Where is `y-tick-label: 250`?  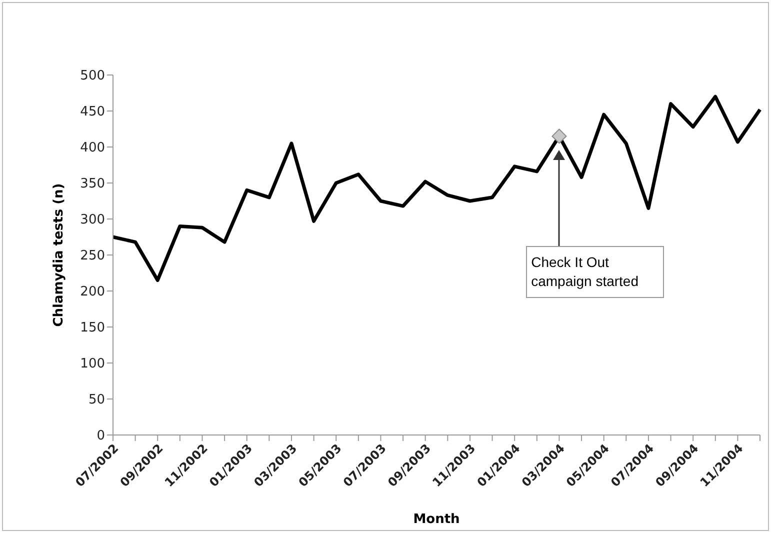
y-tick-label: 250 is located at coordinates (92, 256).